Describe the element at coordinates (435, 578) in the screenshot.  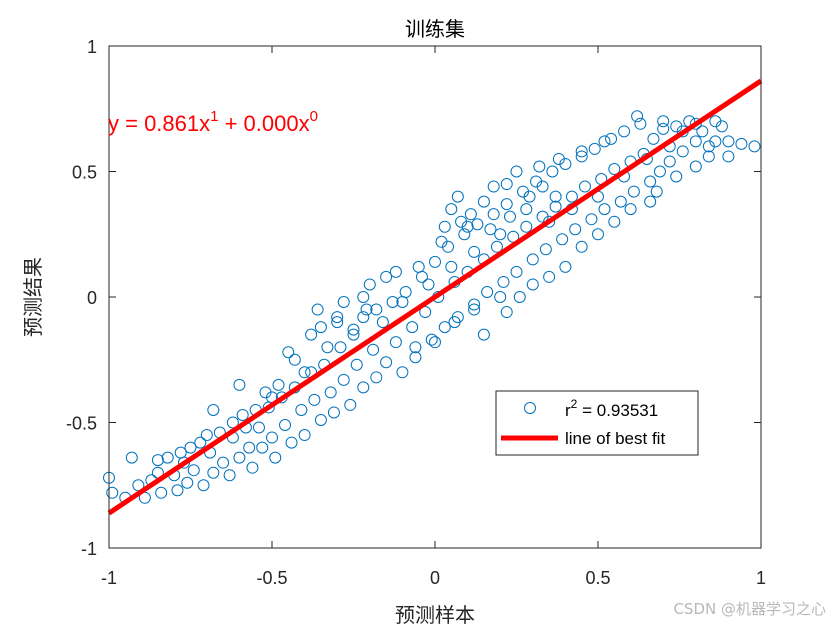
I see `x-tick-label: 0` at that location.